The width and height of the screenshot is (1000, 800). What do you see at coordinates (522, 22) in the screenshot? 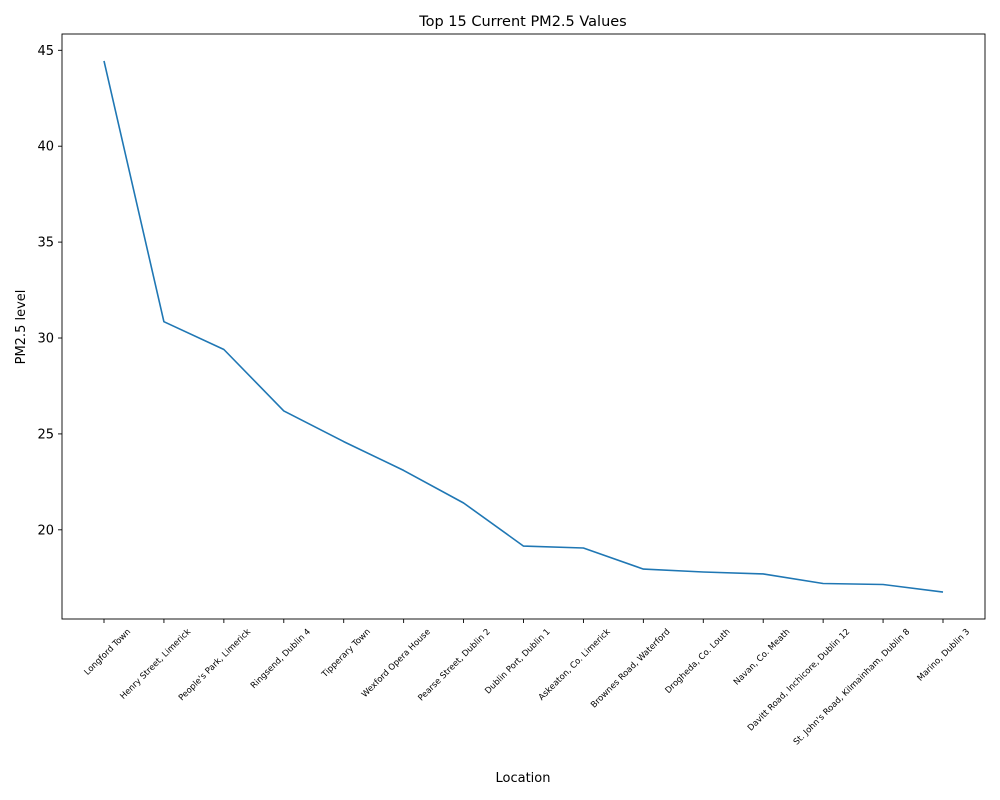
I see `chart-title: Top 15 Current PM2.5 Values` at bounding box center [522, 22].